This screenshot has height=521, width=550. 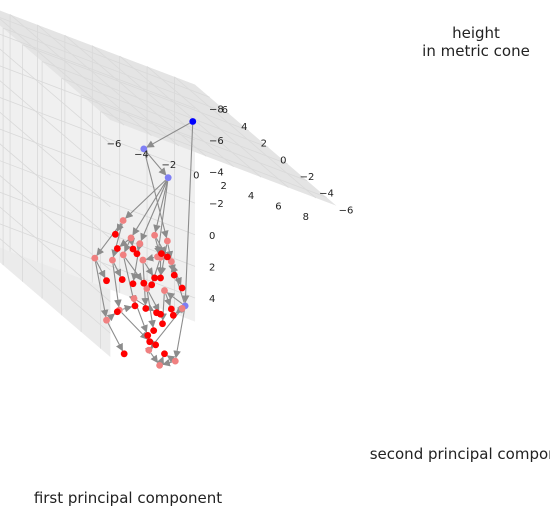 What do you see at coordinates (193, 121) in the screenshot?
I see `node-point-top` at bounding box center [193, 121].